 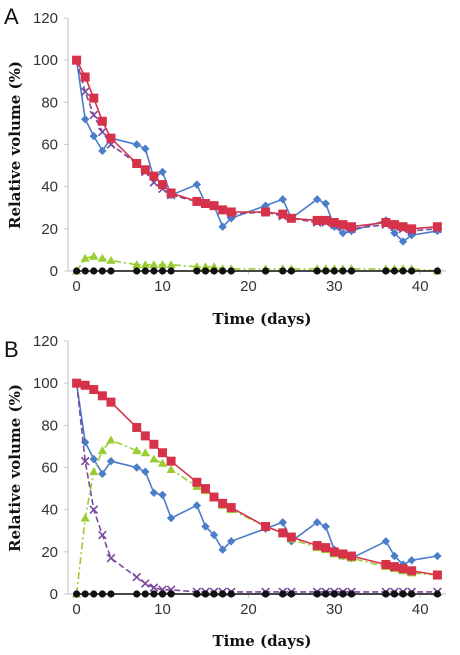 I want to click on panel-a-x-tick-label: 0, so click(x=76, y=286).